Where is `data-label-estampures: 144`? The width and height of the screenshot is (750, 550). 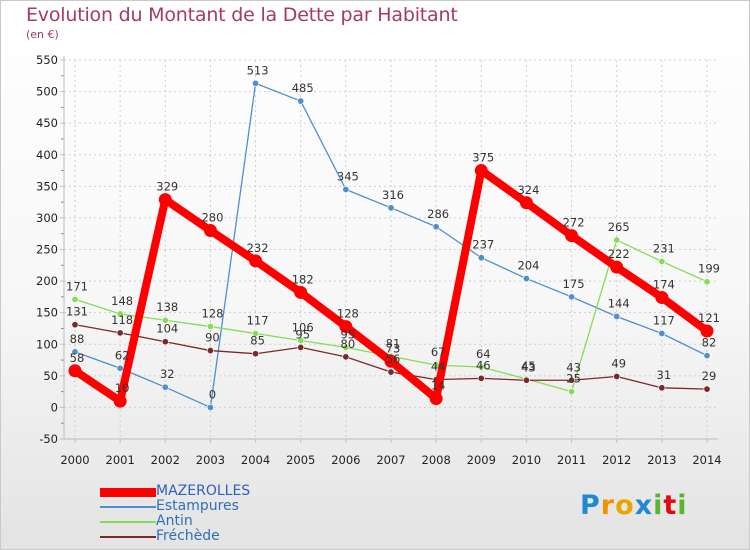
data-label-estampures: 144 is located at coordinates (619, 303).